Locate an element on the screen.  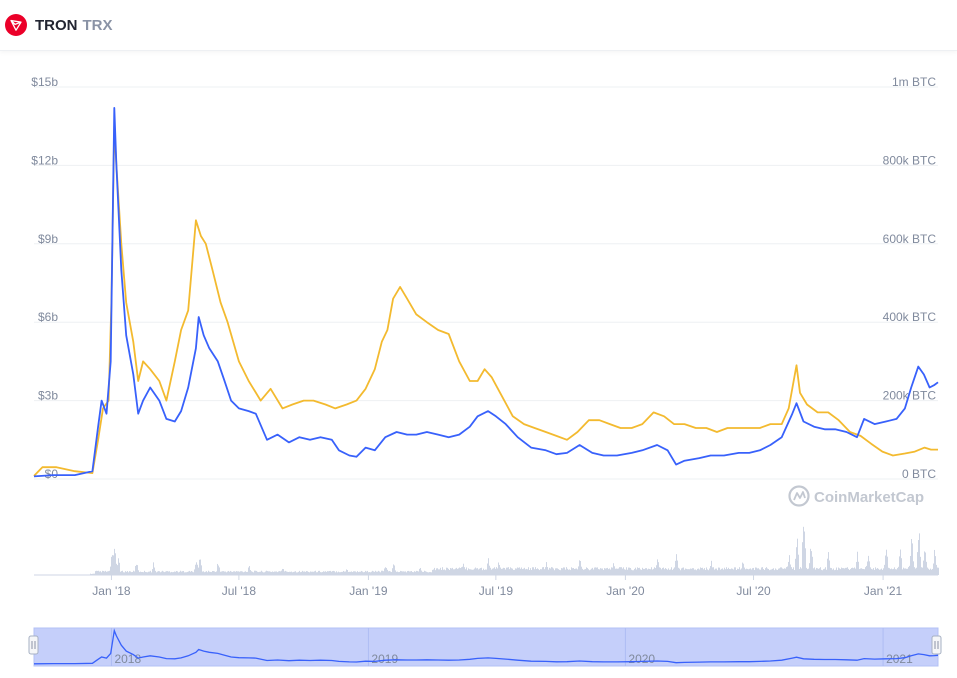
navigator-window is located at coordinates (486, 647).